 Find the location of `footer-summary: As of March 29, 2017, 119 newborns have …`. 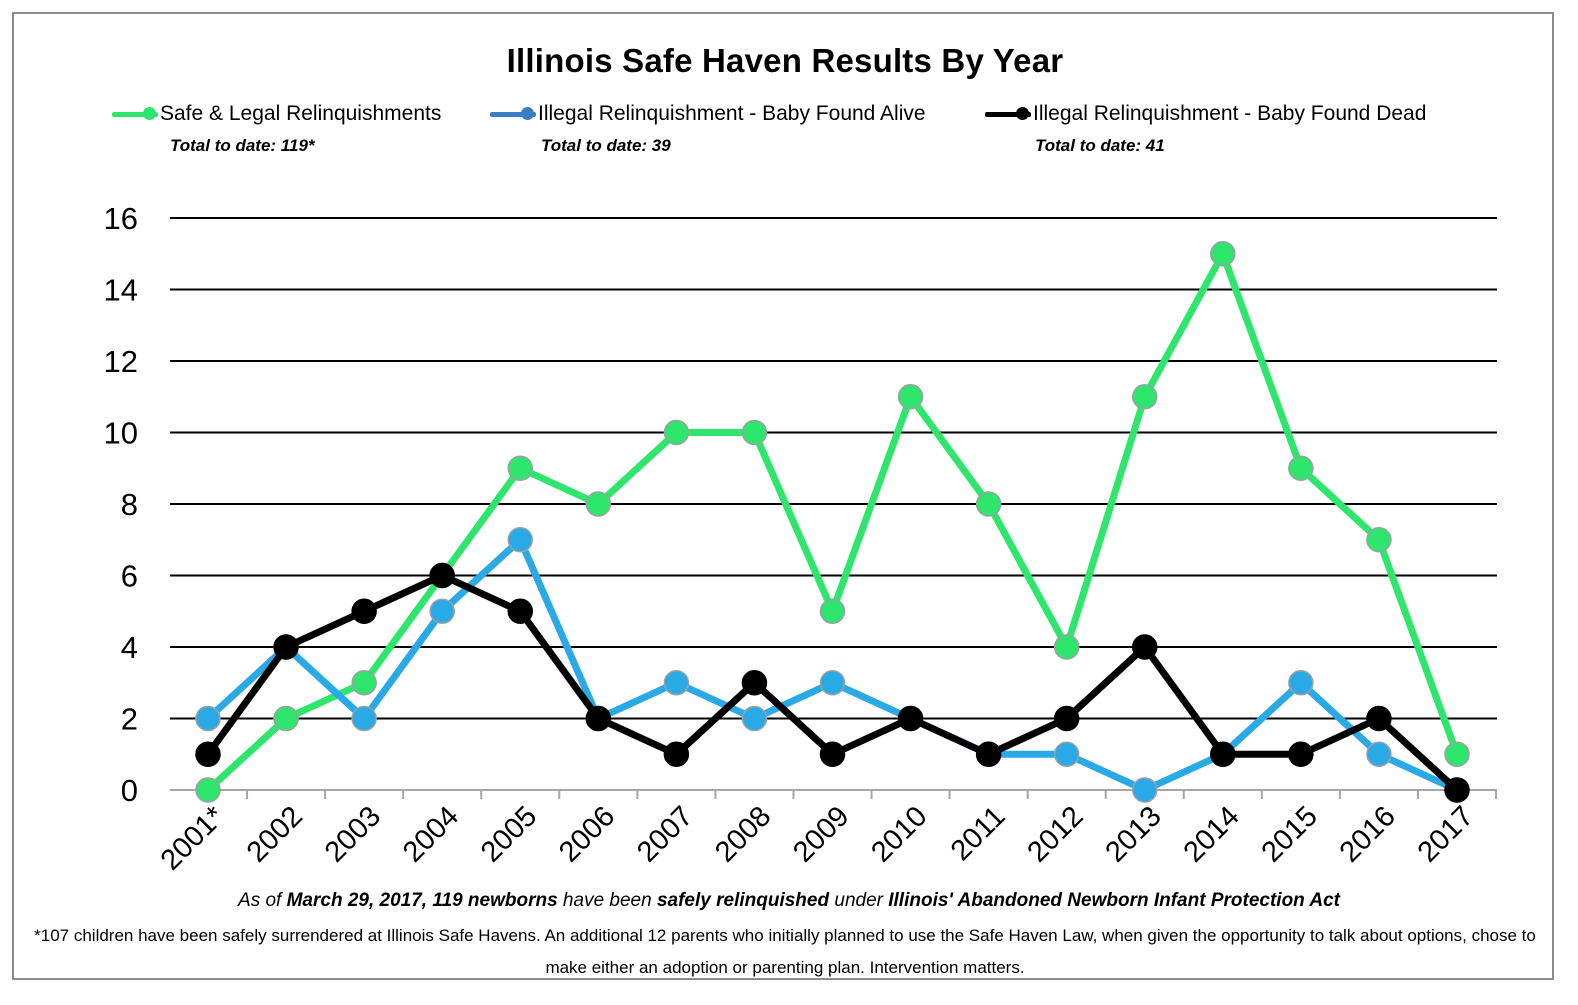

footer-summary: As of March 29, 2017, 119 newborns have … is located at coordinates (789, 900).